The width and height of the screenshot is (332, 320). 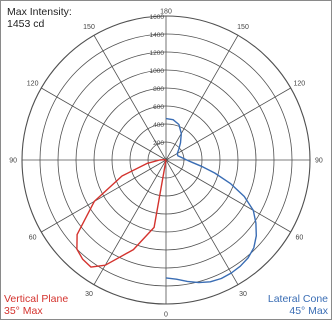 I want to click on lateral-cone-label: Lateral Cone, so click(x=297, y=299).